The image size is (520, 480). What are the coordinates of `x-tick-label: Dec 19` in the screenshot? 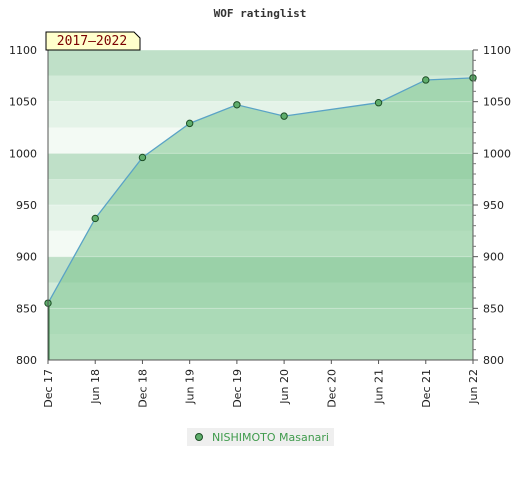 It's located at (237, 388).